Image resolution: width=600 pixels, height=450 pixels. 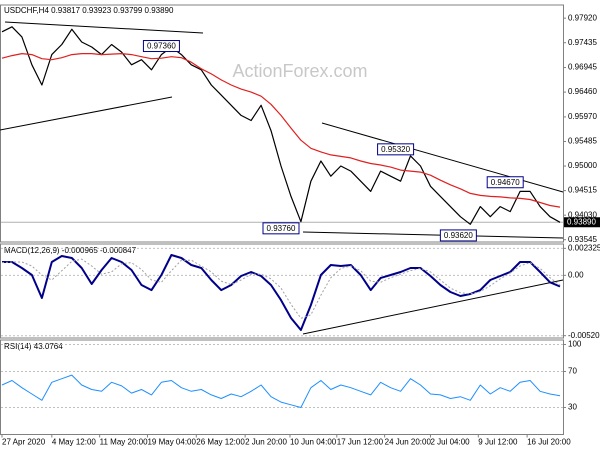 I want to click on y-tick-label: 0.96945, so click(x=582, y=67).